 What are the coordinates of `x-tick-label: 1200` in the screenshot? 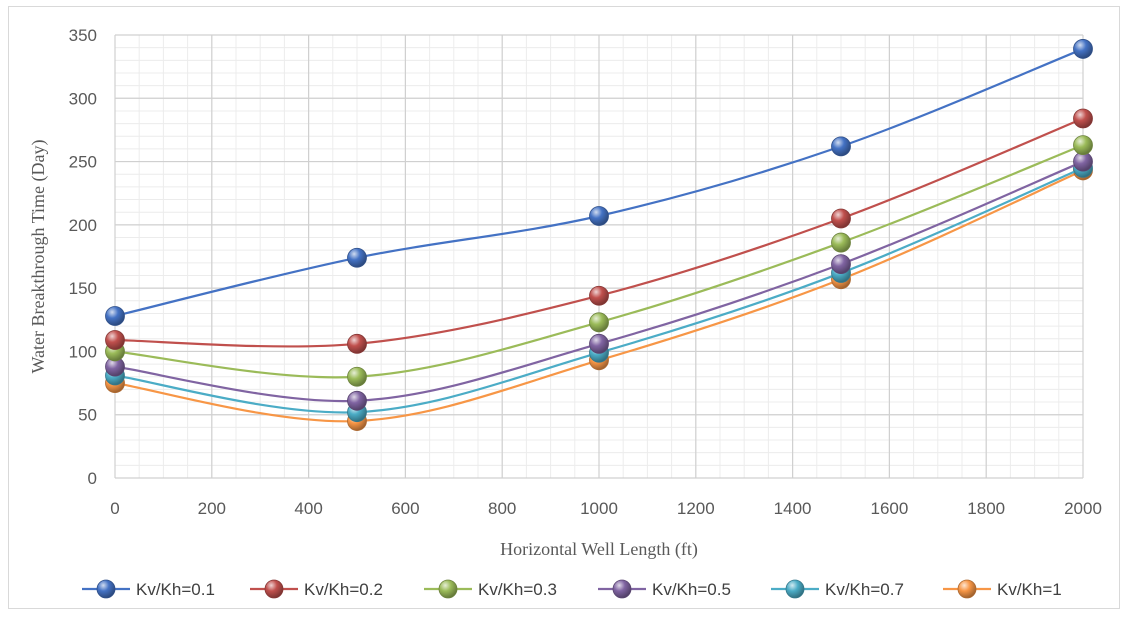 It's located at (696, 508).